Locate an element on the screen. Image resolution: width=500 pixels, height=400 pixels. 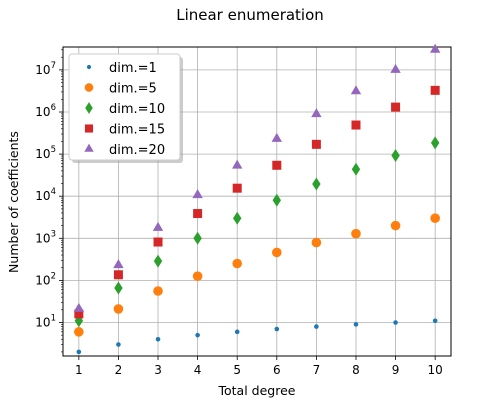
y-tick-label: 10⁵ is located at coordinates (45, 153).